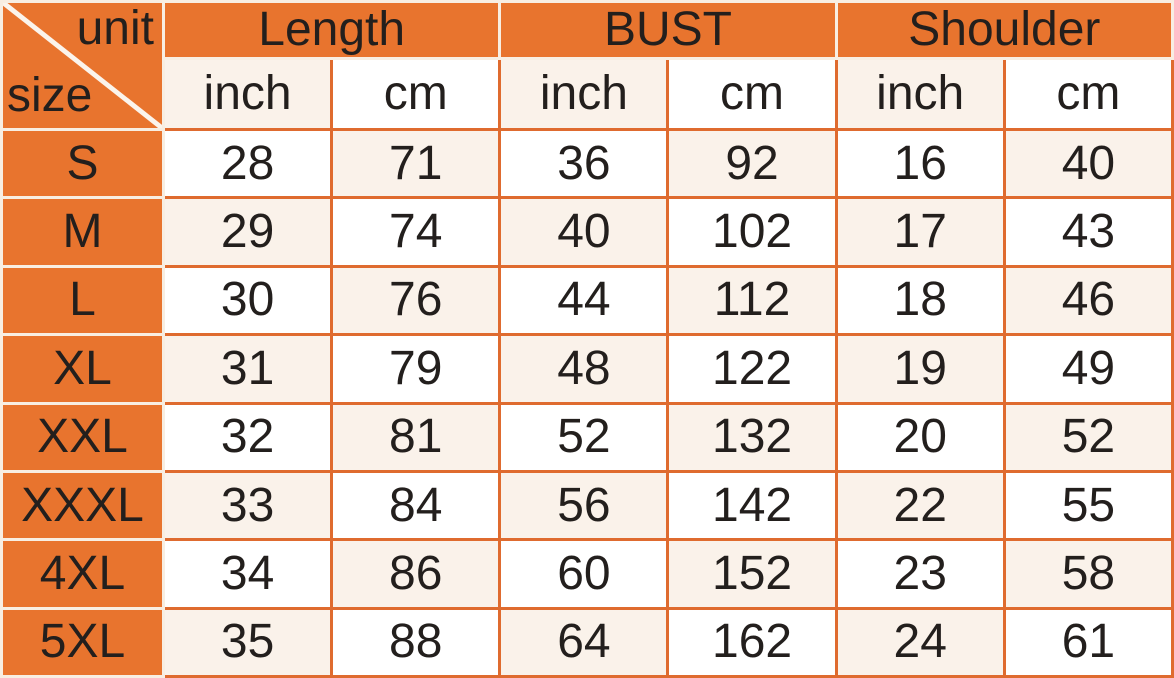  What do you see at coordinates (920, 369) in the screenshot?
I see `value-cell: 19` at bounding box center [920, 369].